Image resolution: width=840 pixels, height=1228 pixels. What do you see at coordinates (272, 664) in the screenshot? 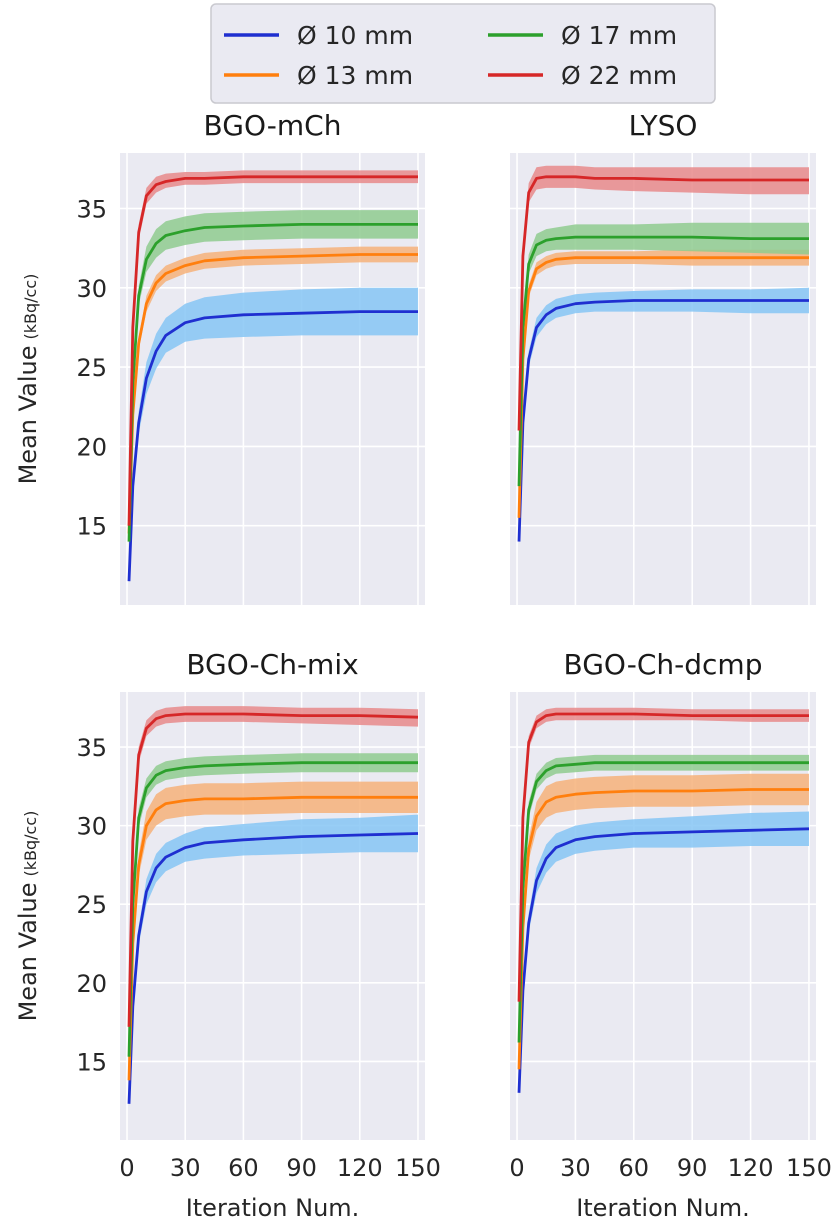
I see `panel-title: BGO-Ch-mix` at bounding box center [272, 664].